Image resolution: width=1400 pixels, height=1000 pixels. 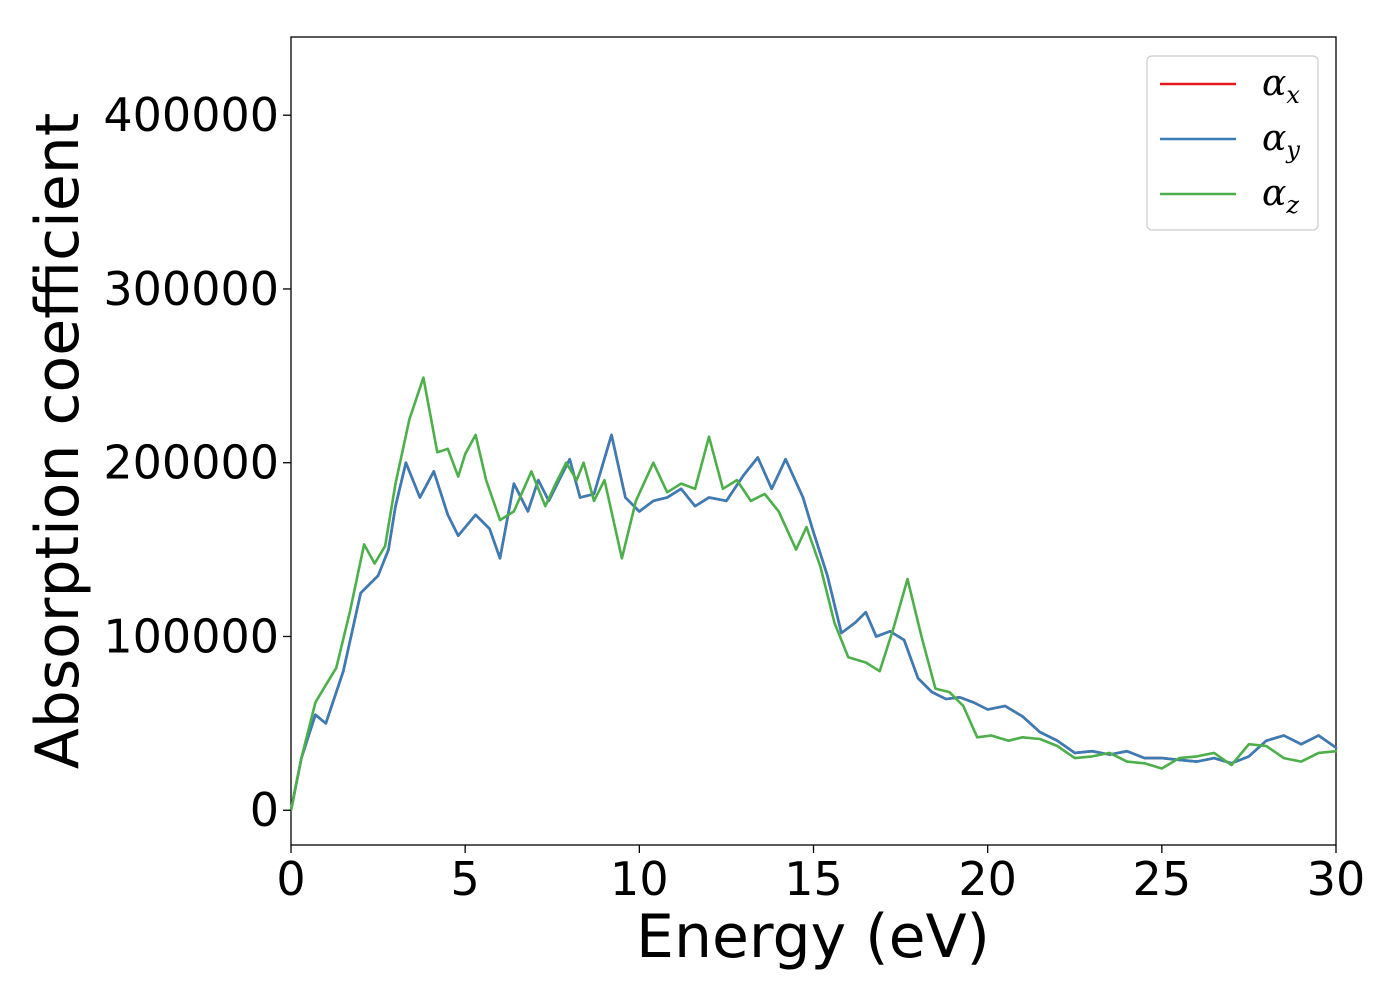 I want to click on x-tick-label: 30, so click(x=1336, y=879).